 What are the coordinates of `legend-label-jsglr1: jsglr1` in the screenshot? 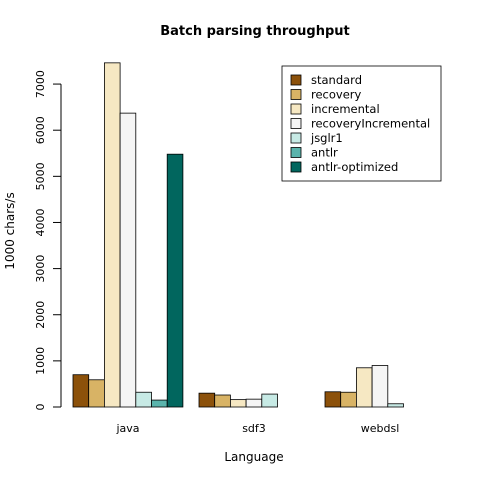 It's located at (326, 138).